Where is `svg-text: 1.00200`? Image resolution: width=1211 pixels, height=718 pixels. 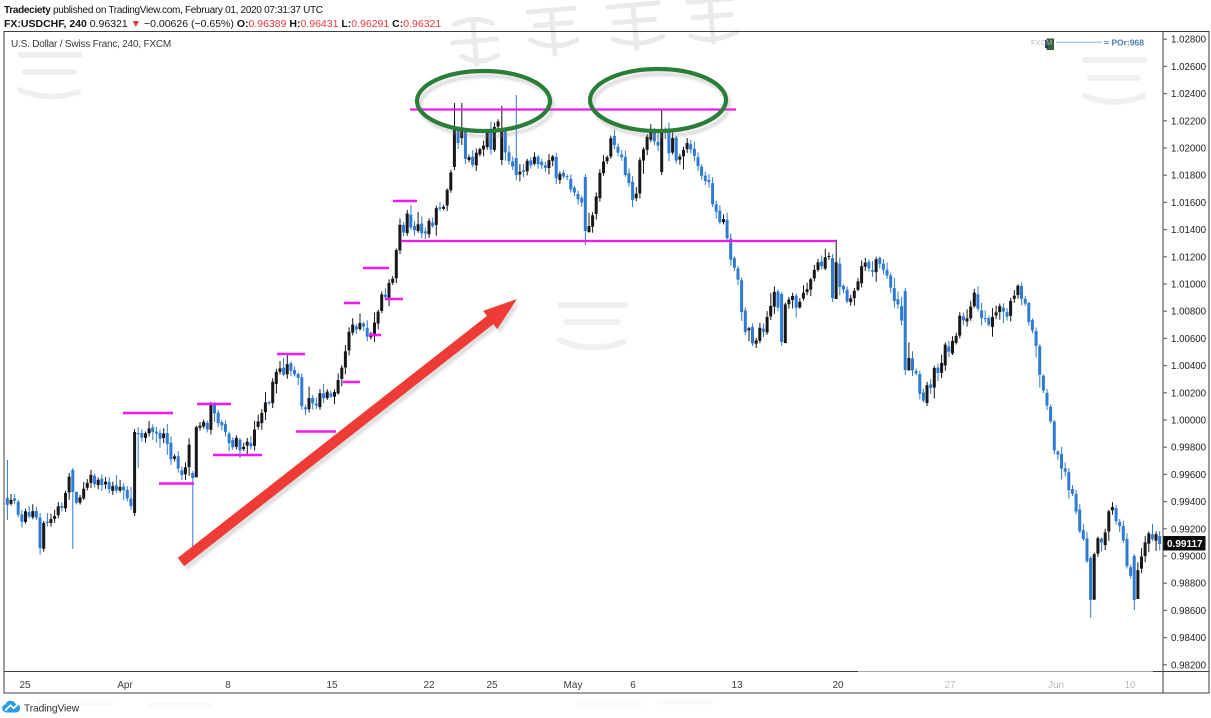
svg-text: 1.00200 is located at coordinates (1189, 393).